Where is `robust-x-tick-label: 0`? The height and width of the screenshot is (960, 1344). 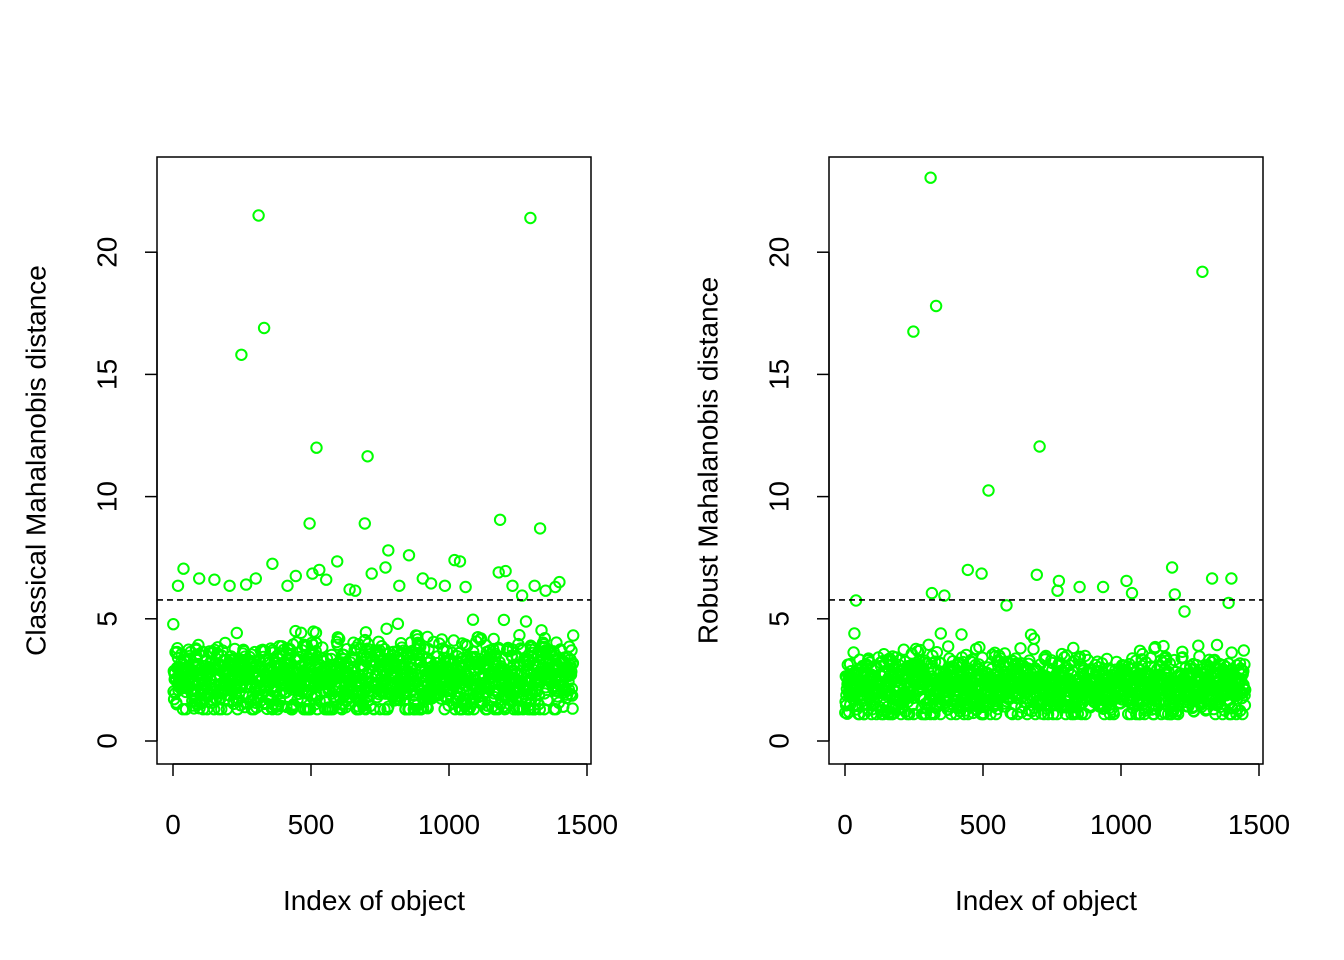 robust-x-tick-label: 0 is located at coordinates (845, 824).